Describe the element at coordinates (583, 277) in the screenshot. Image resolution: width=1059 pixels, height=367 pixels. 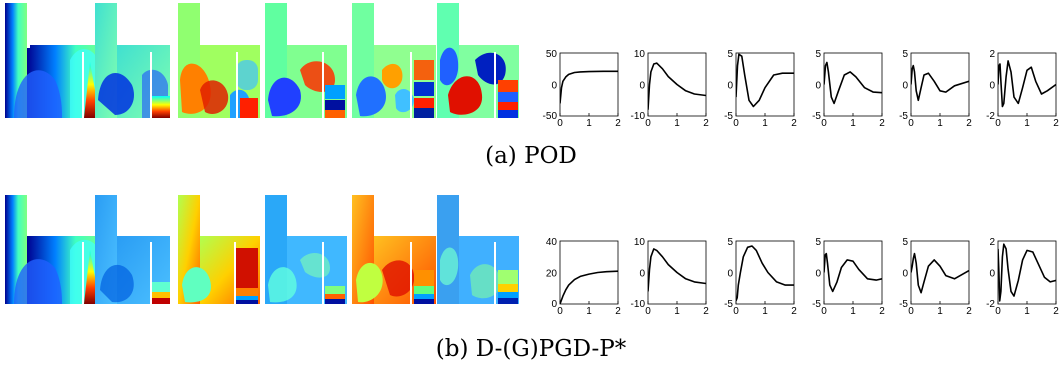
I see `time-plot-b-1: 40 20 00 1 2` at that location.